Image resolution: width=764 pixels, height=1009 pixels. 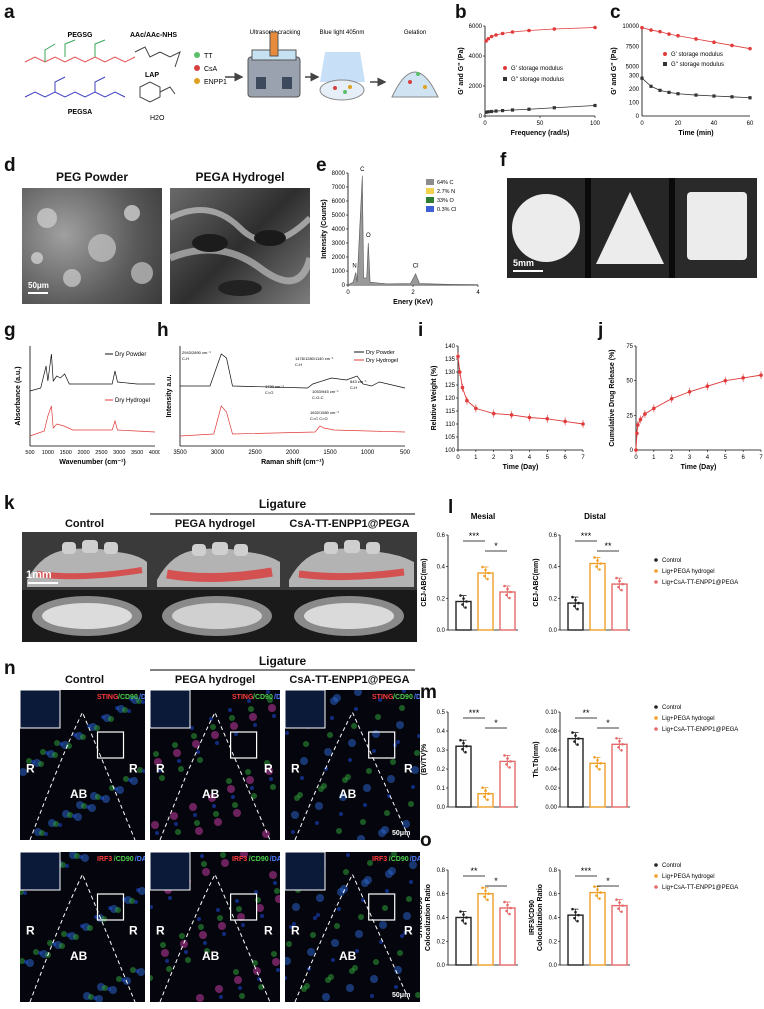 I want to click on panel-letter-i: i, so click(x=421, y=330).